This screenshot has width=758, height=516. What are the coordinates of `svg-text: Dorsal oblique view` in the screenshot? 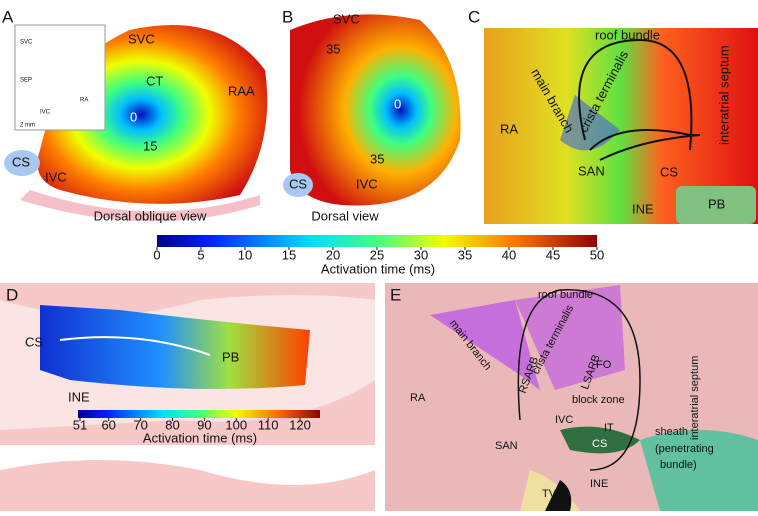 It's located at (150, 215).